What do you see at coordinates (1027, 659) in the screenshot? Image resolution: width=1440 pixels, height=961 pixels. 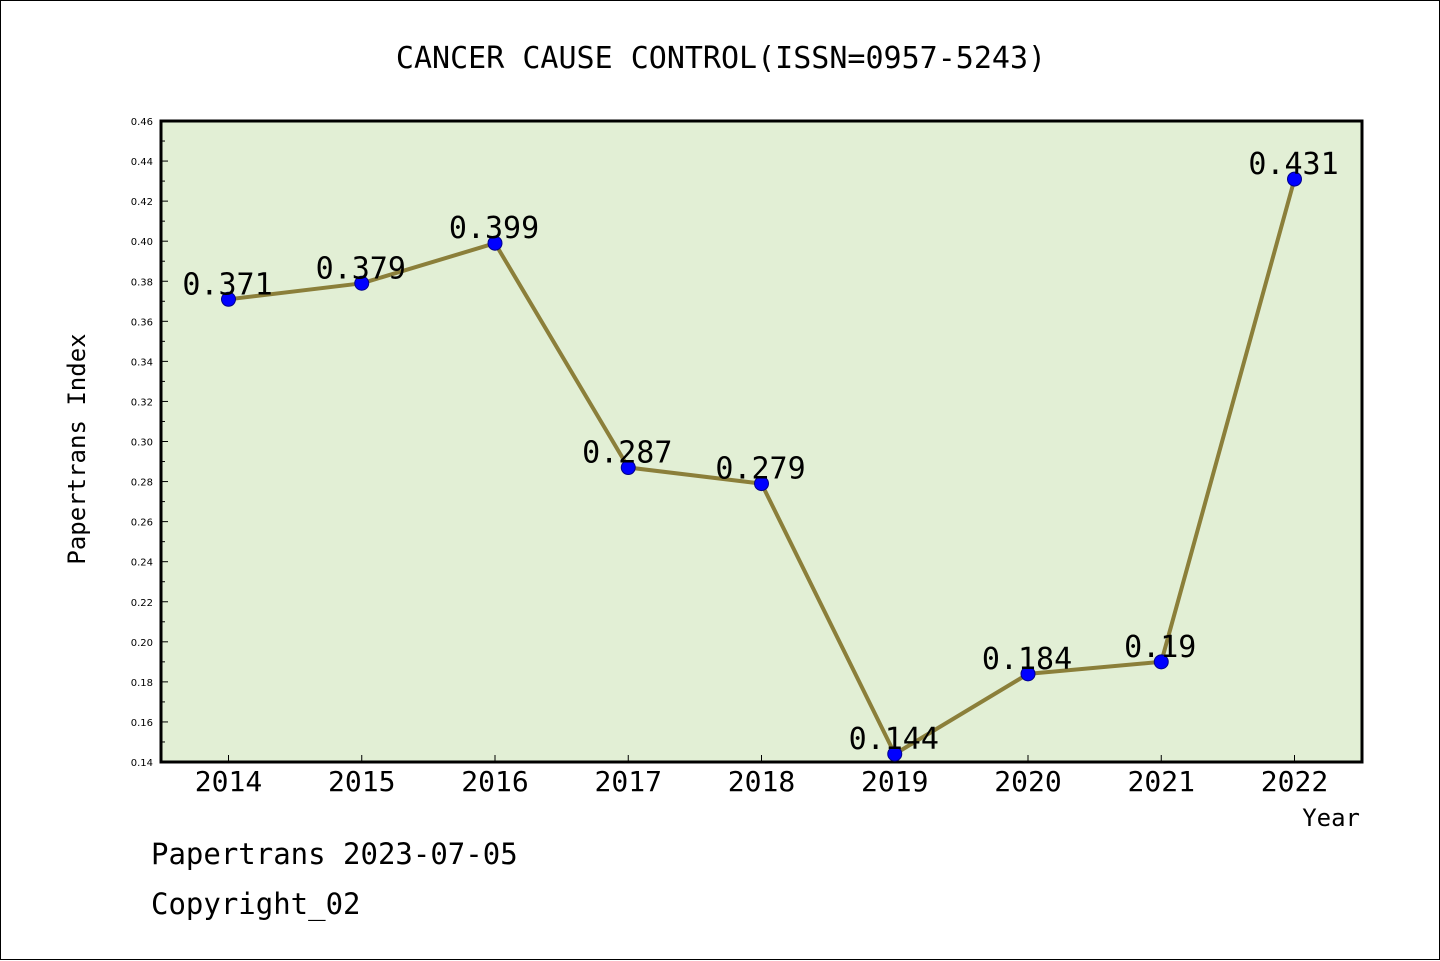 I see `data-label: 0.184` at bounding box center [1027, 659].